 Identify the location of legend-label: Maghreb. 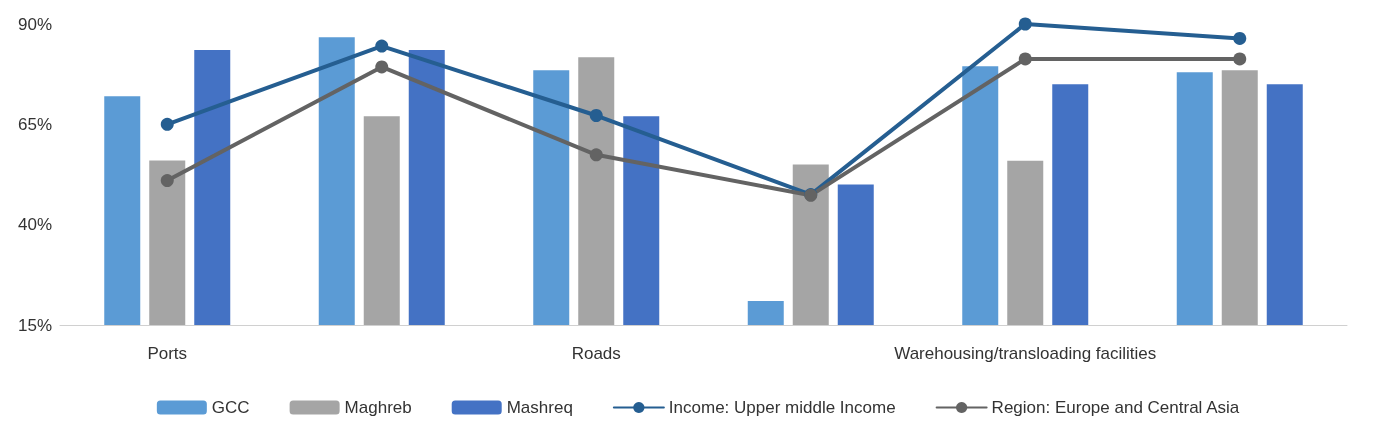
(378, 407).